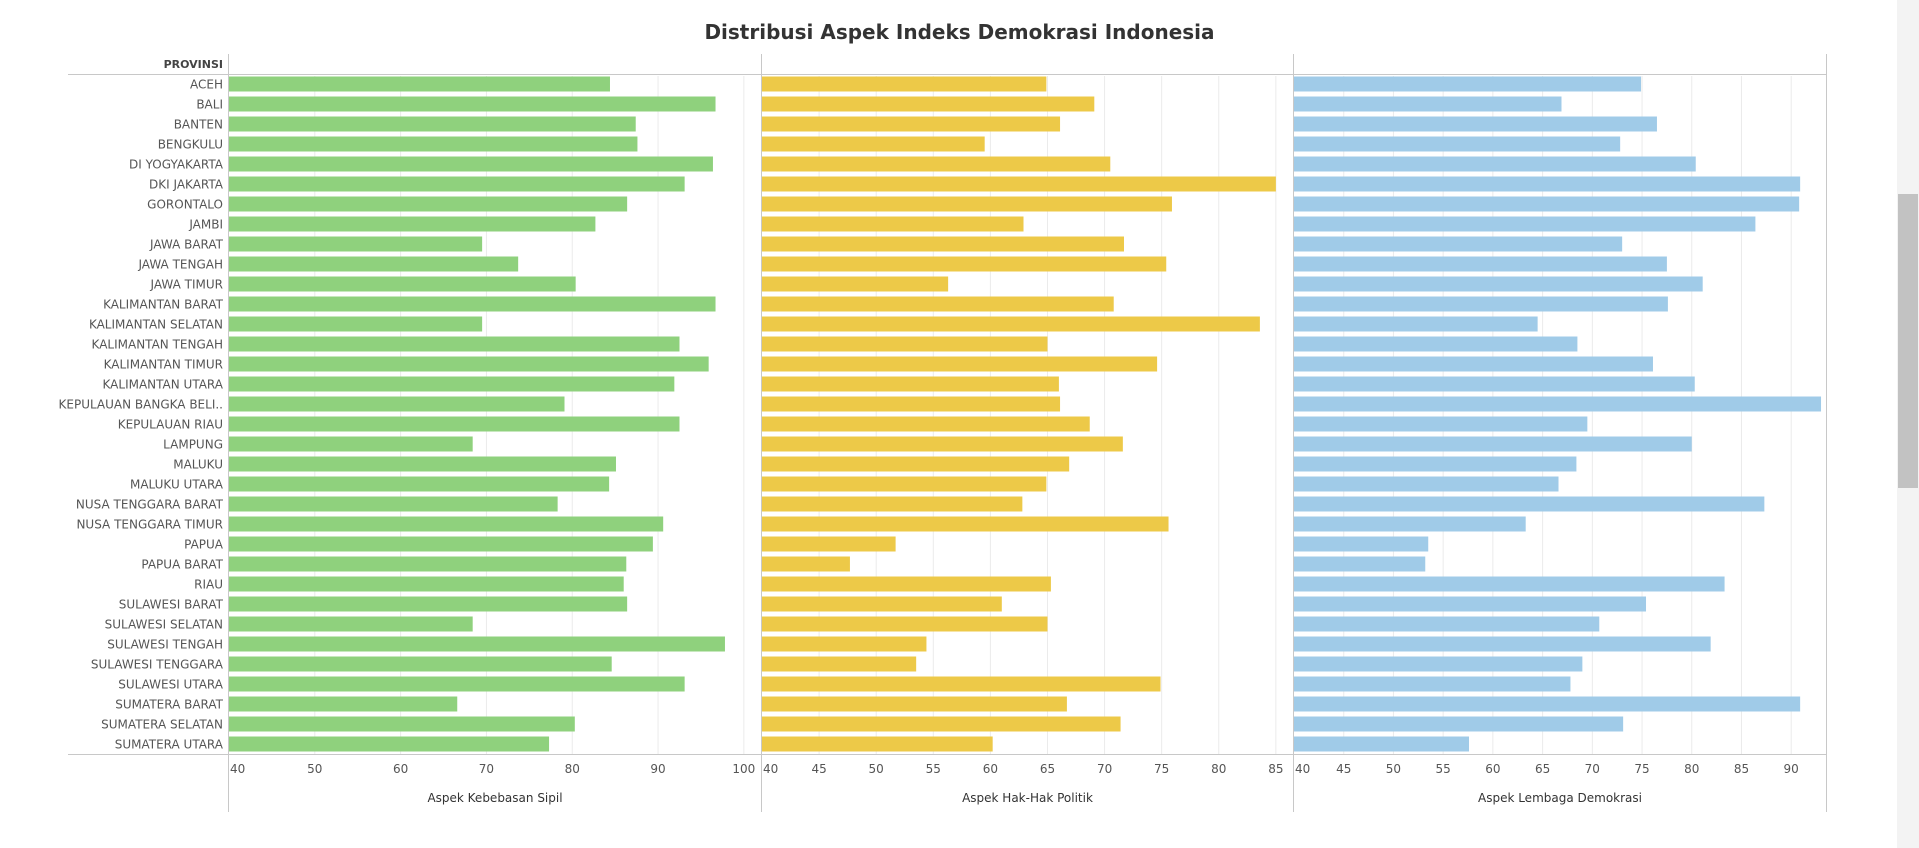 Image resolution: width=1919 pixels, height=848 pixels. I want to click on category-label: MALUKU UTARA, so click(177, 485).